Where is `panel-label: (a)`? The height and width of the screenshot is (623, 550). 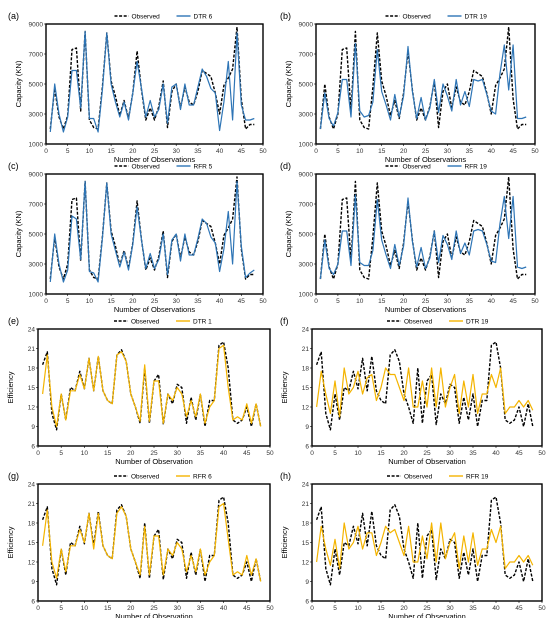 panel-label: (a) is located at coordinates (13, 16).